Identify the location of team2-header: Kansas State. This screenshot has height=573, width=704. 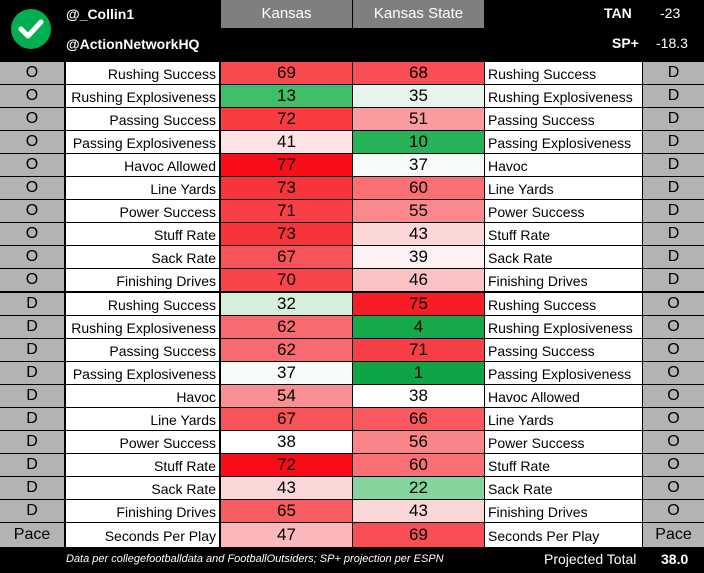
(418, 14).